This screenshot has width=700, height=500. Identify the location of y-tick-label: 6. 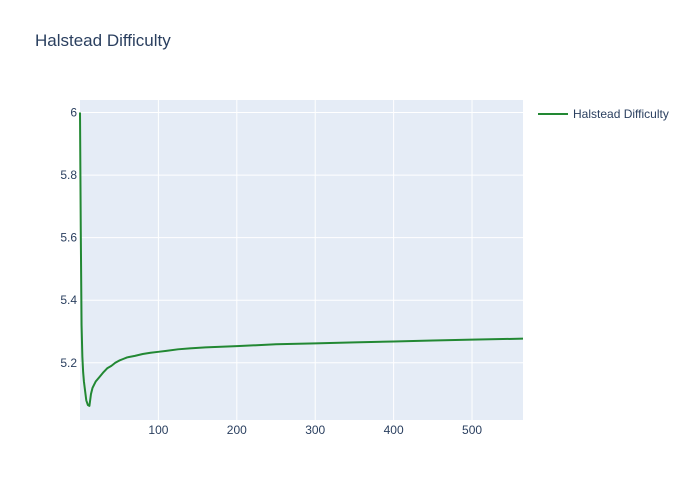
(73, 113).